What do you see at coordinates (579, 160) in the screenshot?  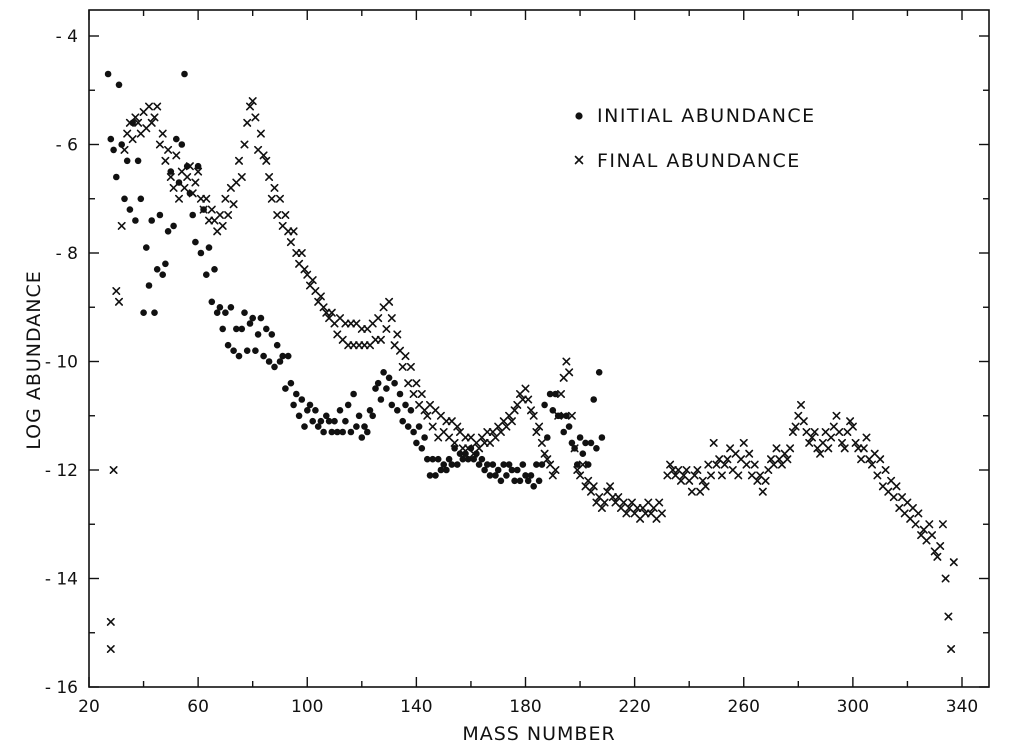 I see `legend-marker-final` at bounding box center [579, 160].